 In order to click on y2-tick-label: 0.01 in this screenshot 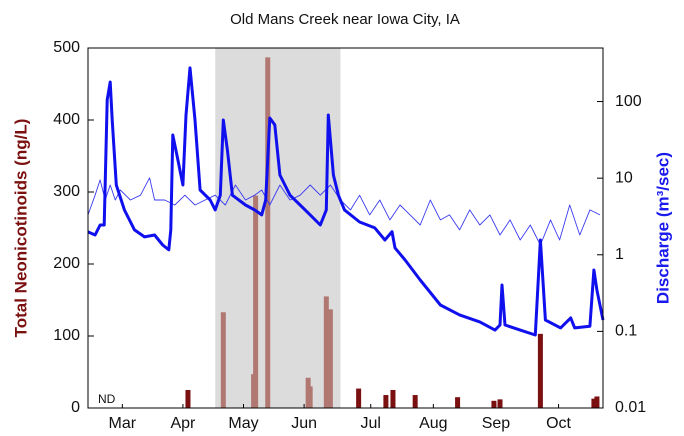, I will do `click(630, 407)`.